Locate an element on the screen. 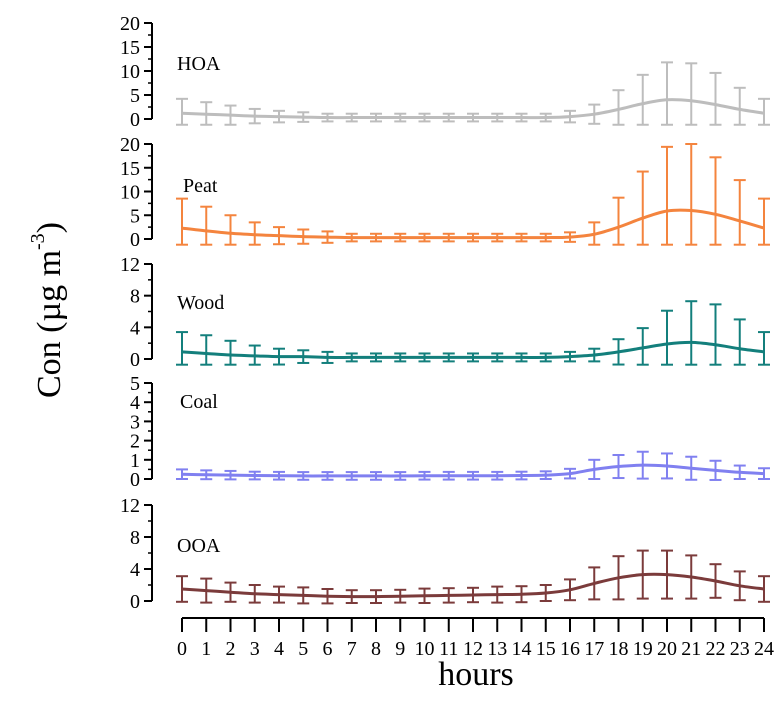 The image size is (783, 713). panel-wood: 0 4 8 12 Wood is located at coordinates (445, 312).